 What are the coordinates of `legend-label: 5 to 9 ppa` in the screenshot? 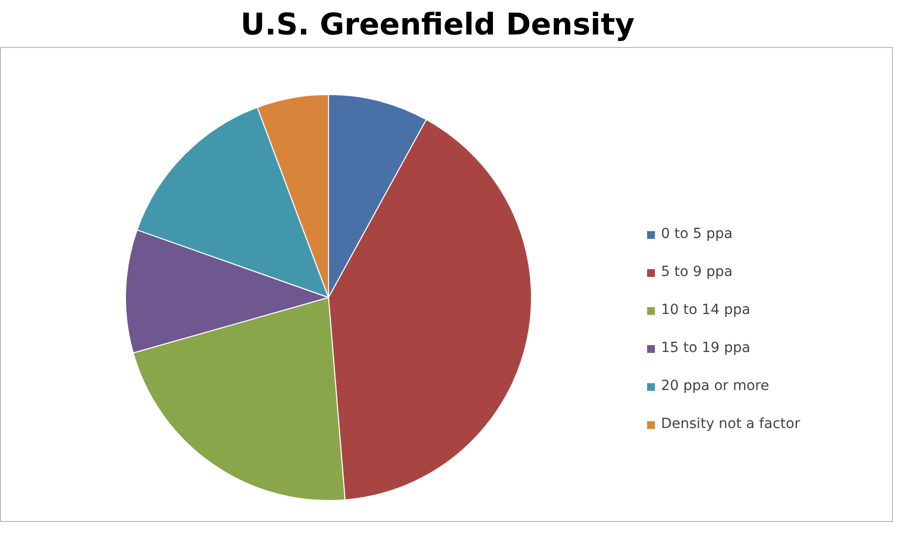 It's located at (697, 272).